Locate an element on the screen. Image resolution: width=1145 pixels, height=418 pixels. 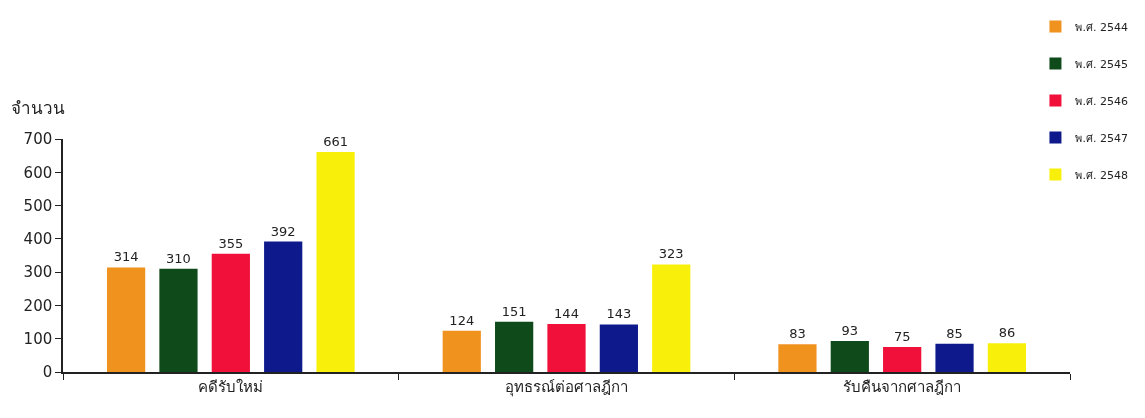
y-tick-label: 200 is located at coordinates (38, 305).